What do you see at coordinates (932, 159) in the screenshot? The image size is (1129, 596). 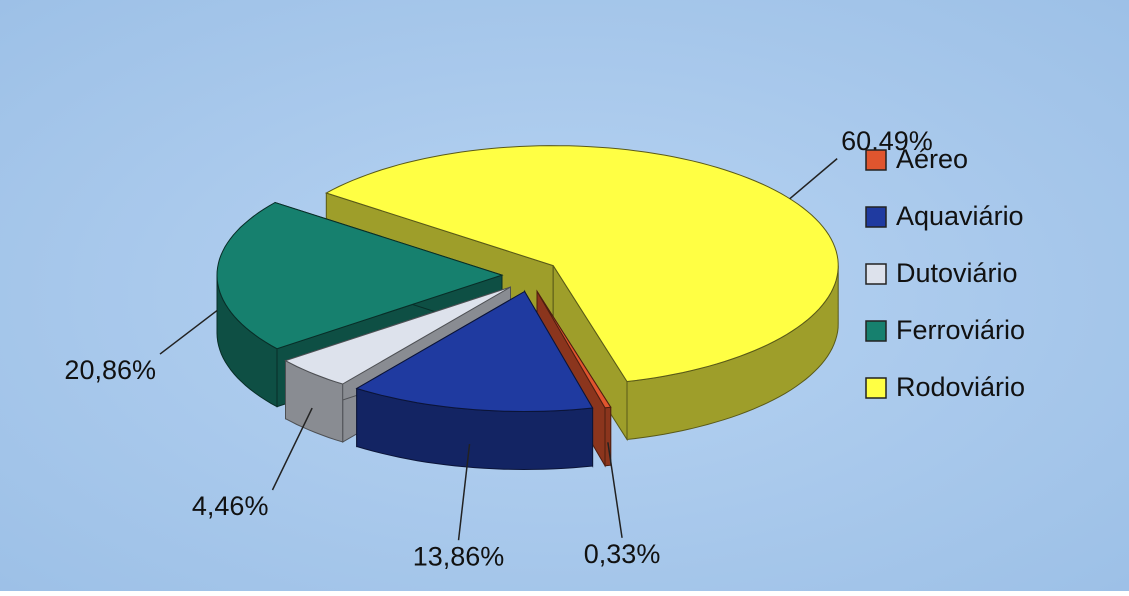 I see `legend-label: Aéreo` at bounding box center [932, 159].